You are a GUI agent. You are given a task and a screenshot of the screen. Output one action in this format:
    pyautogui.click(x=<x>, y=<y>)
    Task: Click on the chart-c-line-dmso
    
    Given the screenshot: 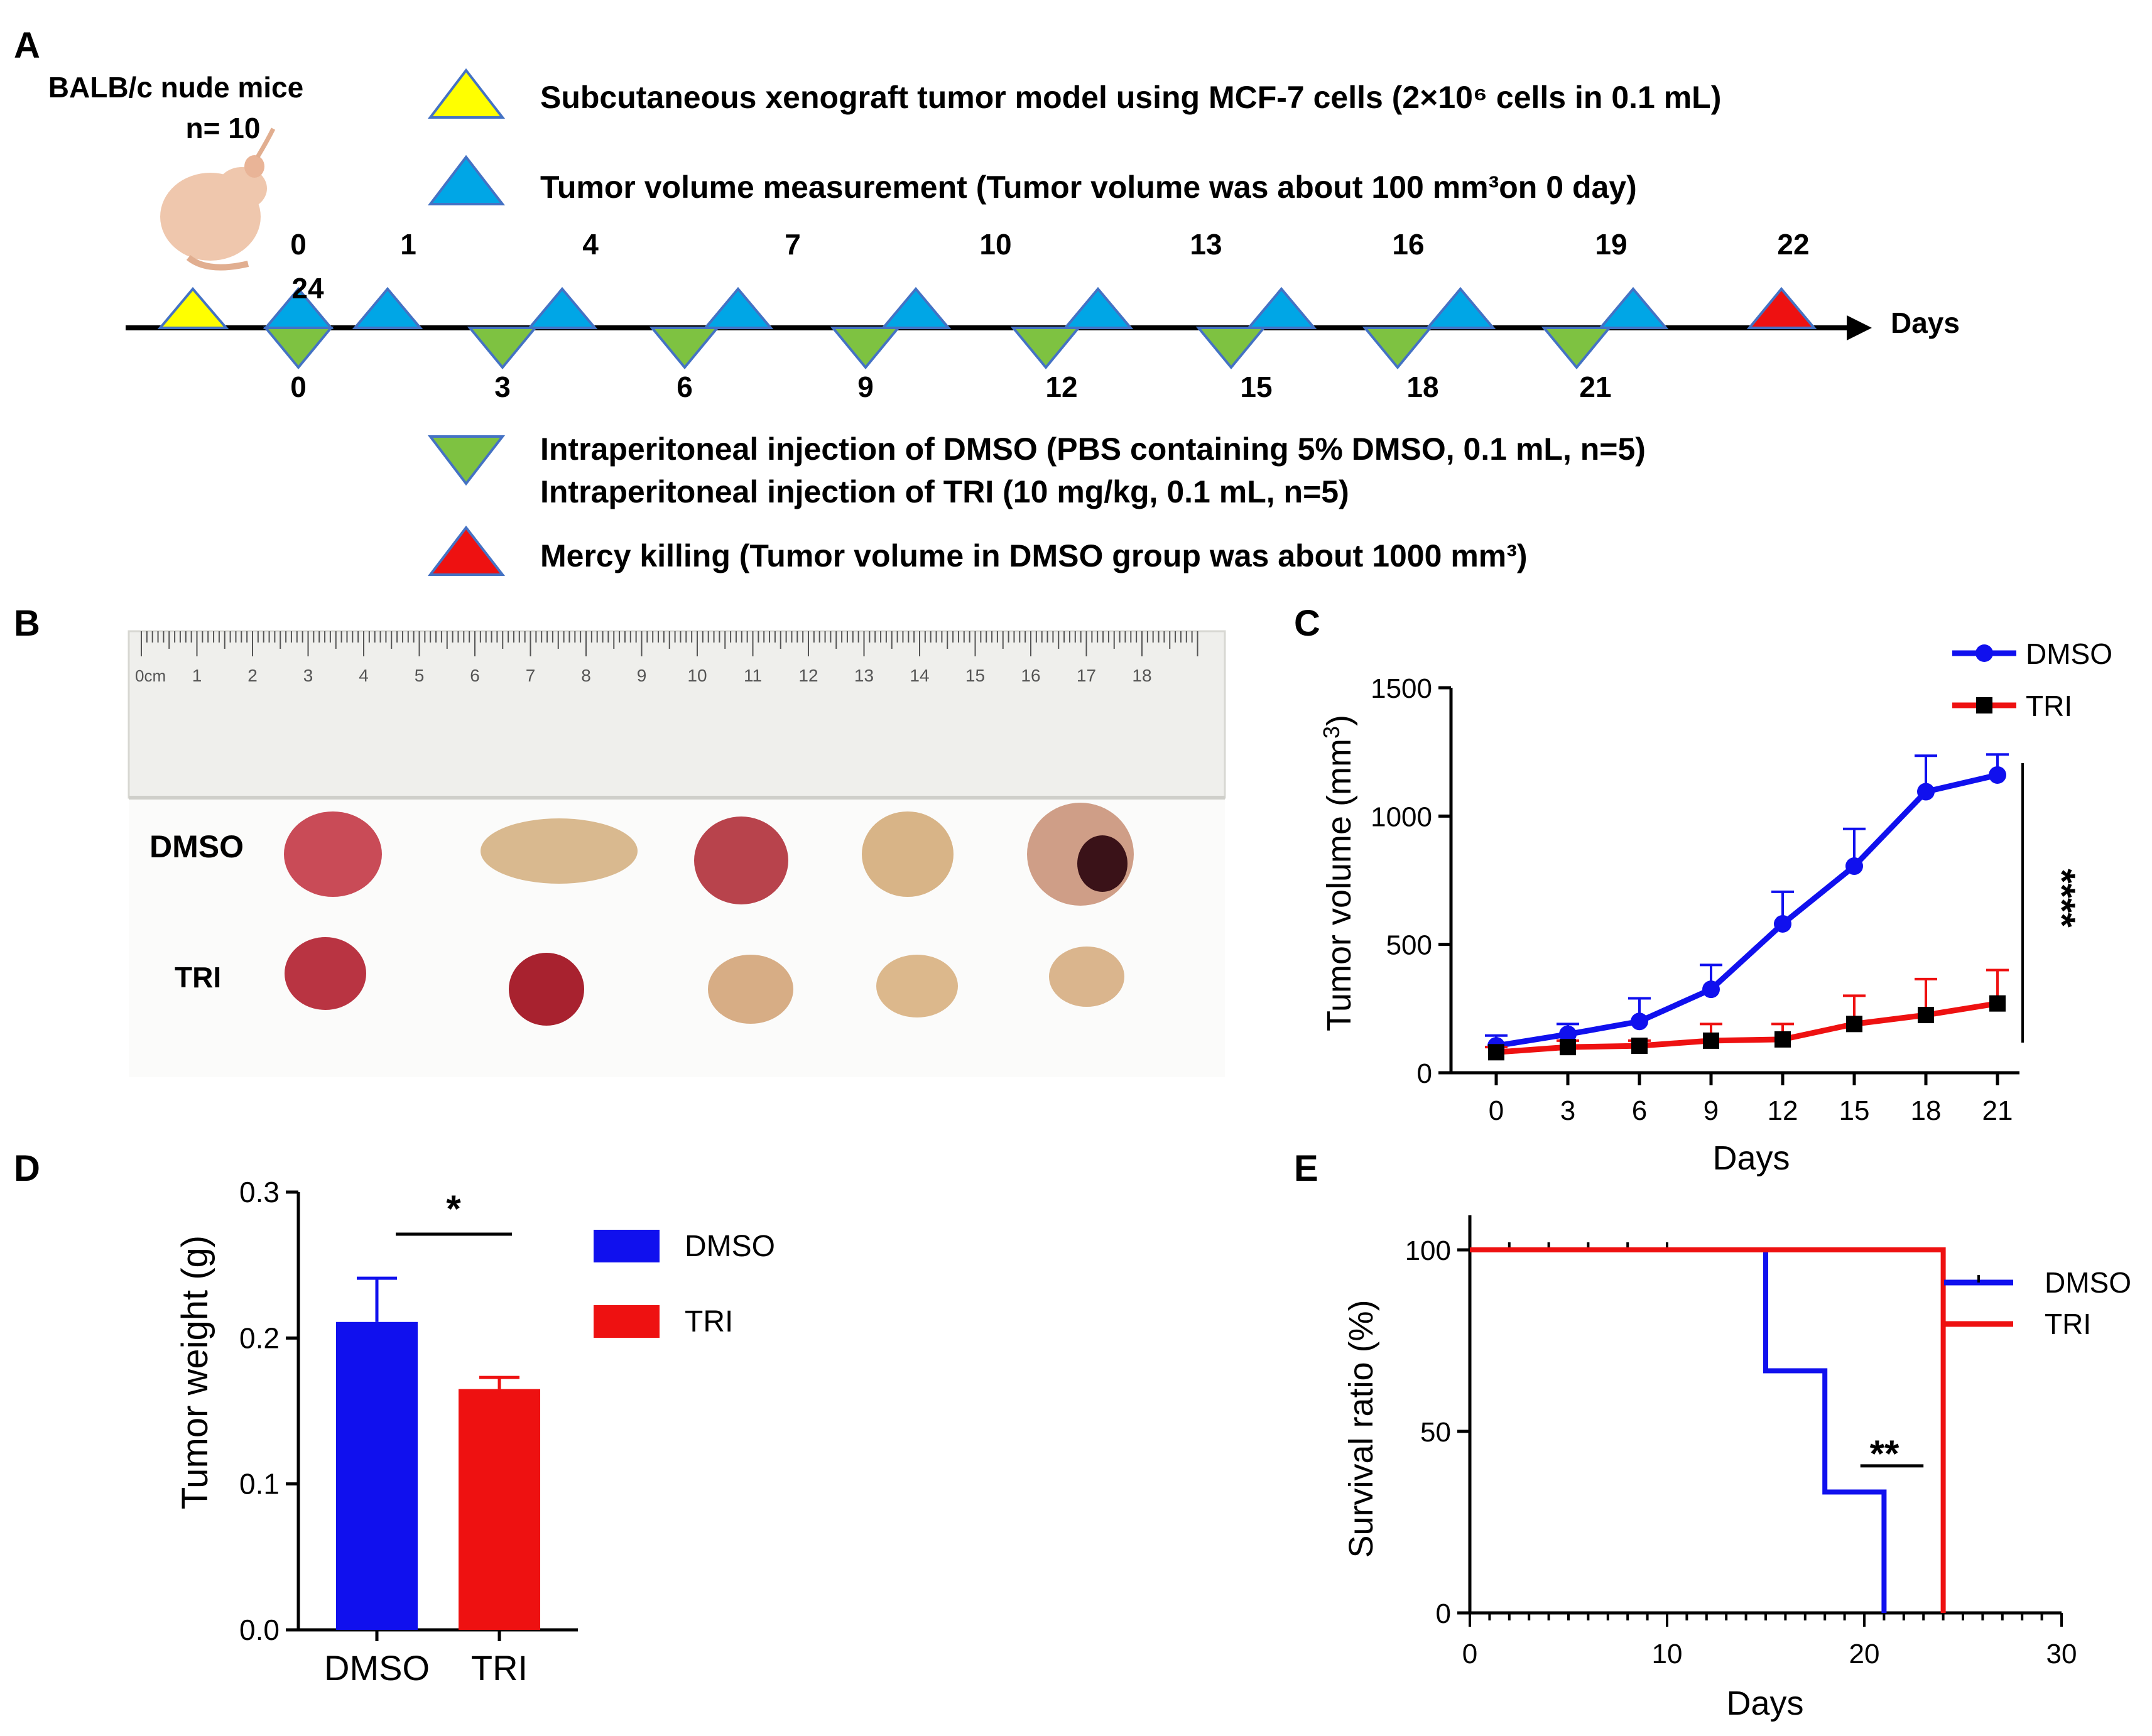 What is the action you would take?
    pyautogui.click(x=1747, y=910)
    